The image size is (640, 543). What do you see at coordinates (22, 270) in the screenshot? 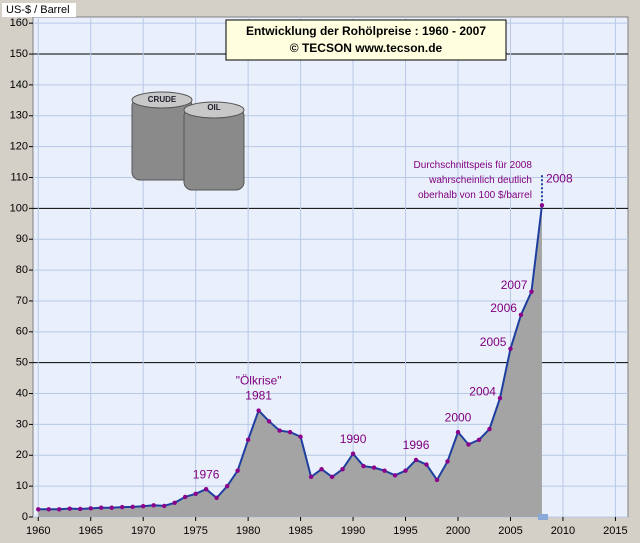
I see `y-tick-label: 80` at bounding box center [22, 270].